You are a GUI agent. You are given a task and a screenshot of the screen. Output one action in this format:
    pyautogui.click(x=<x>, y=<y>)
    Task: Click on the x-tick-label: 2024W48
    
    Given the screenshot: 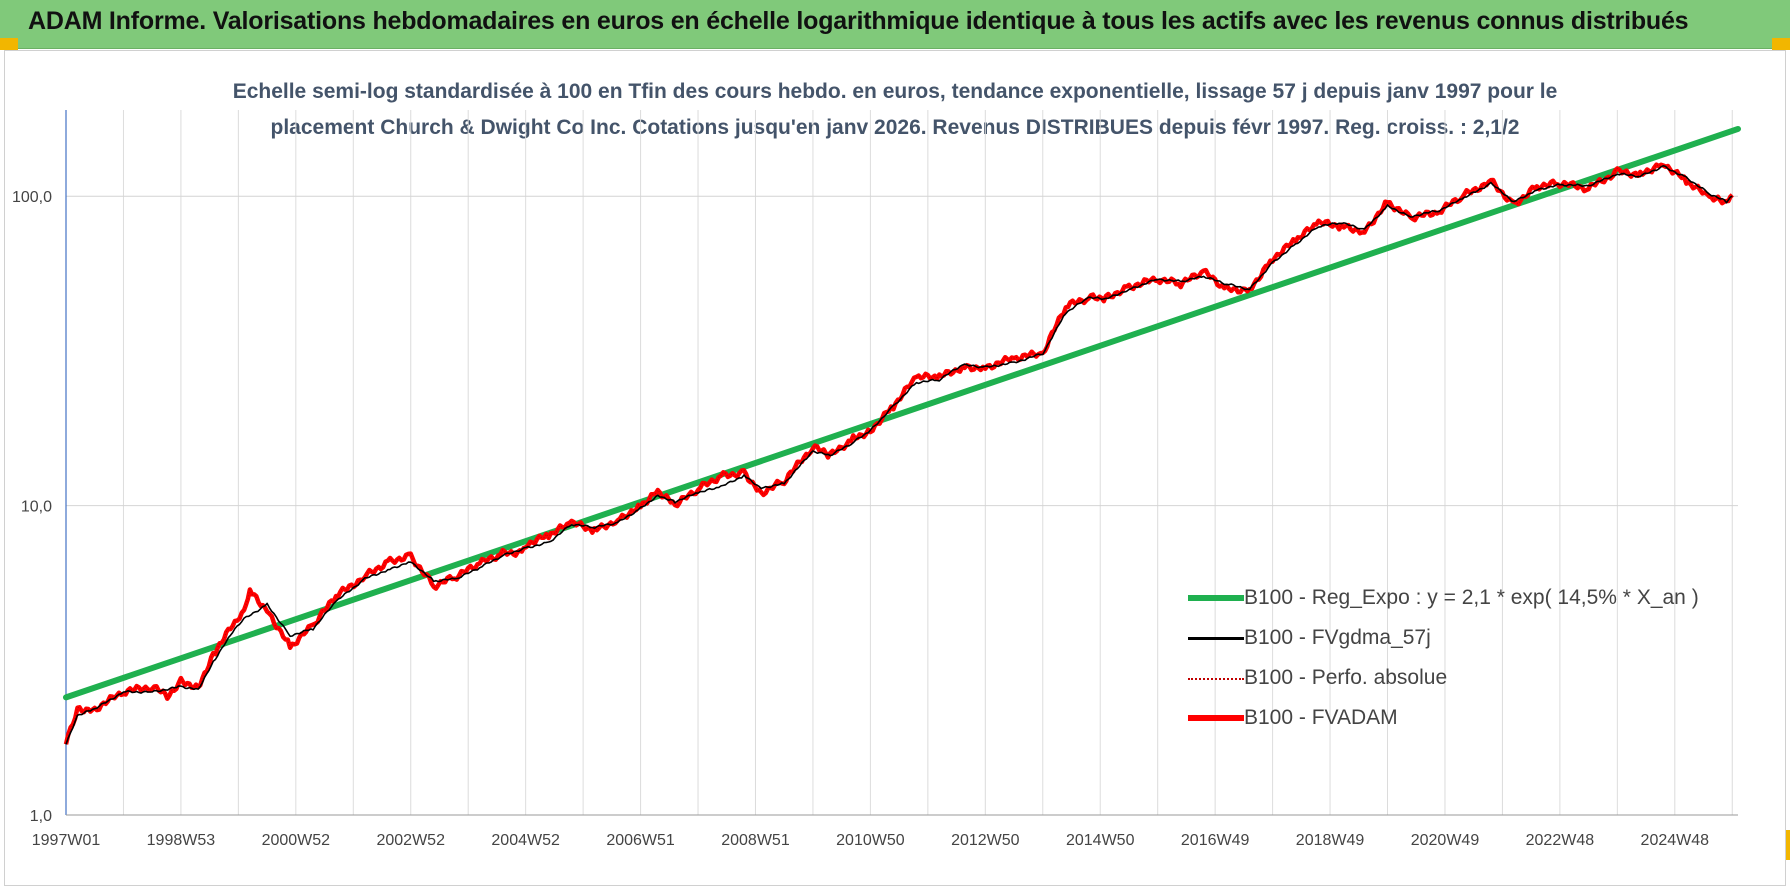 What is the action you would take?
    pyautogui.click(x=1675, y=840)
    